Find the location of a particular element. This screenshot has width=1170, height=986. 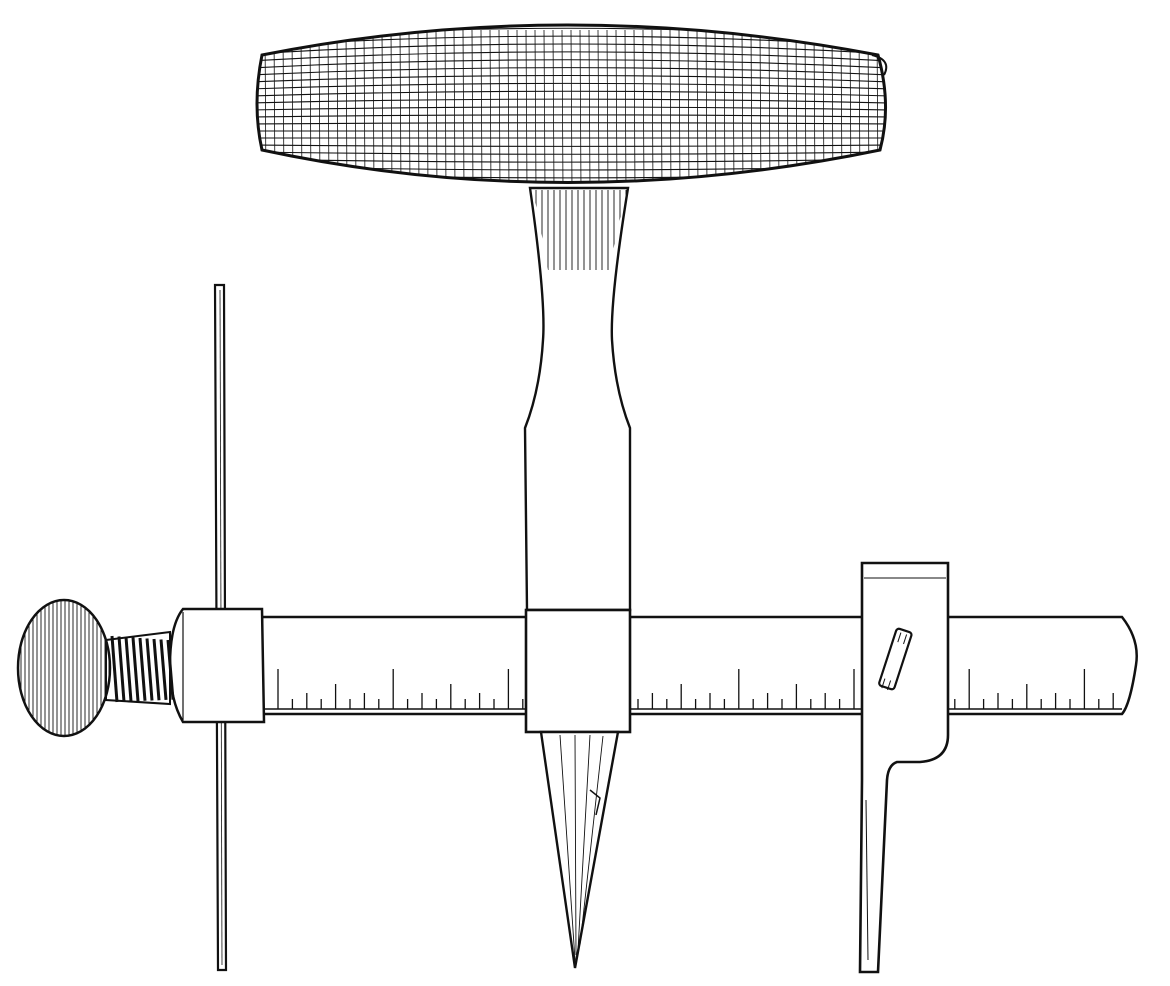

cutter-blade is located at coordinates (867, 880).